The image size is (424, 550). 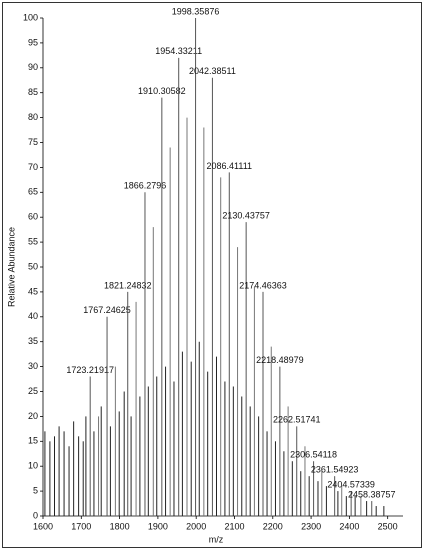 What do you see at coordinates (313, 455) in the screenshot?
I see `peak-label: 2306.54118` at bounding box center [313, 455].